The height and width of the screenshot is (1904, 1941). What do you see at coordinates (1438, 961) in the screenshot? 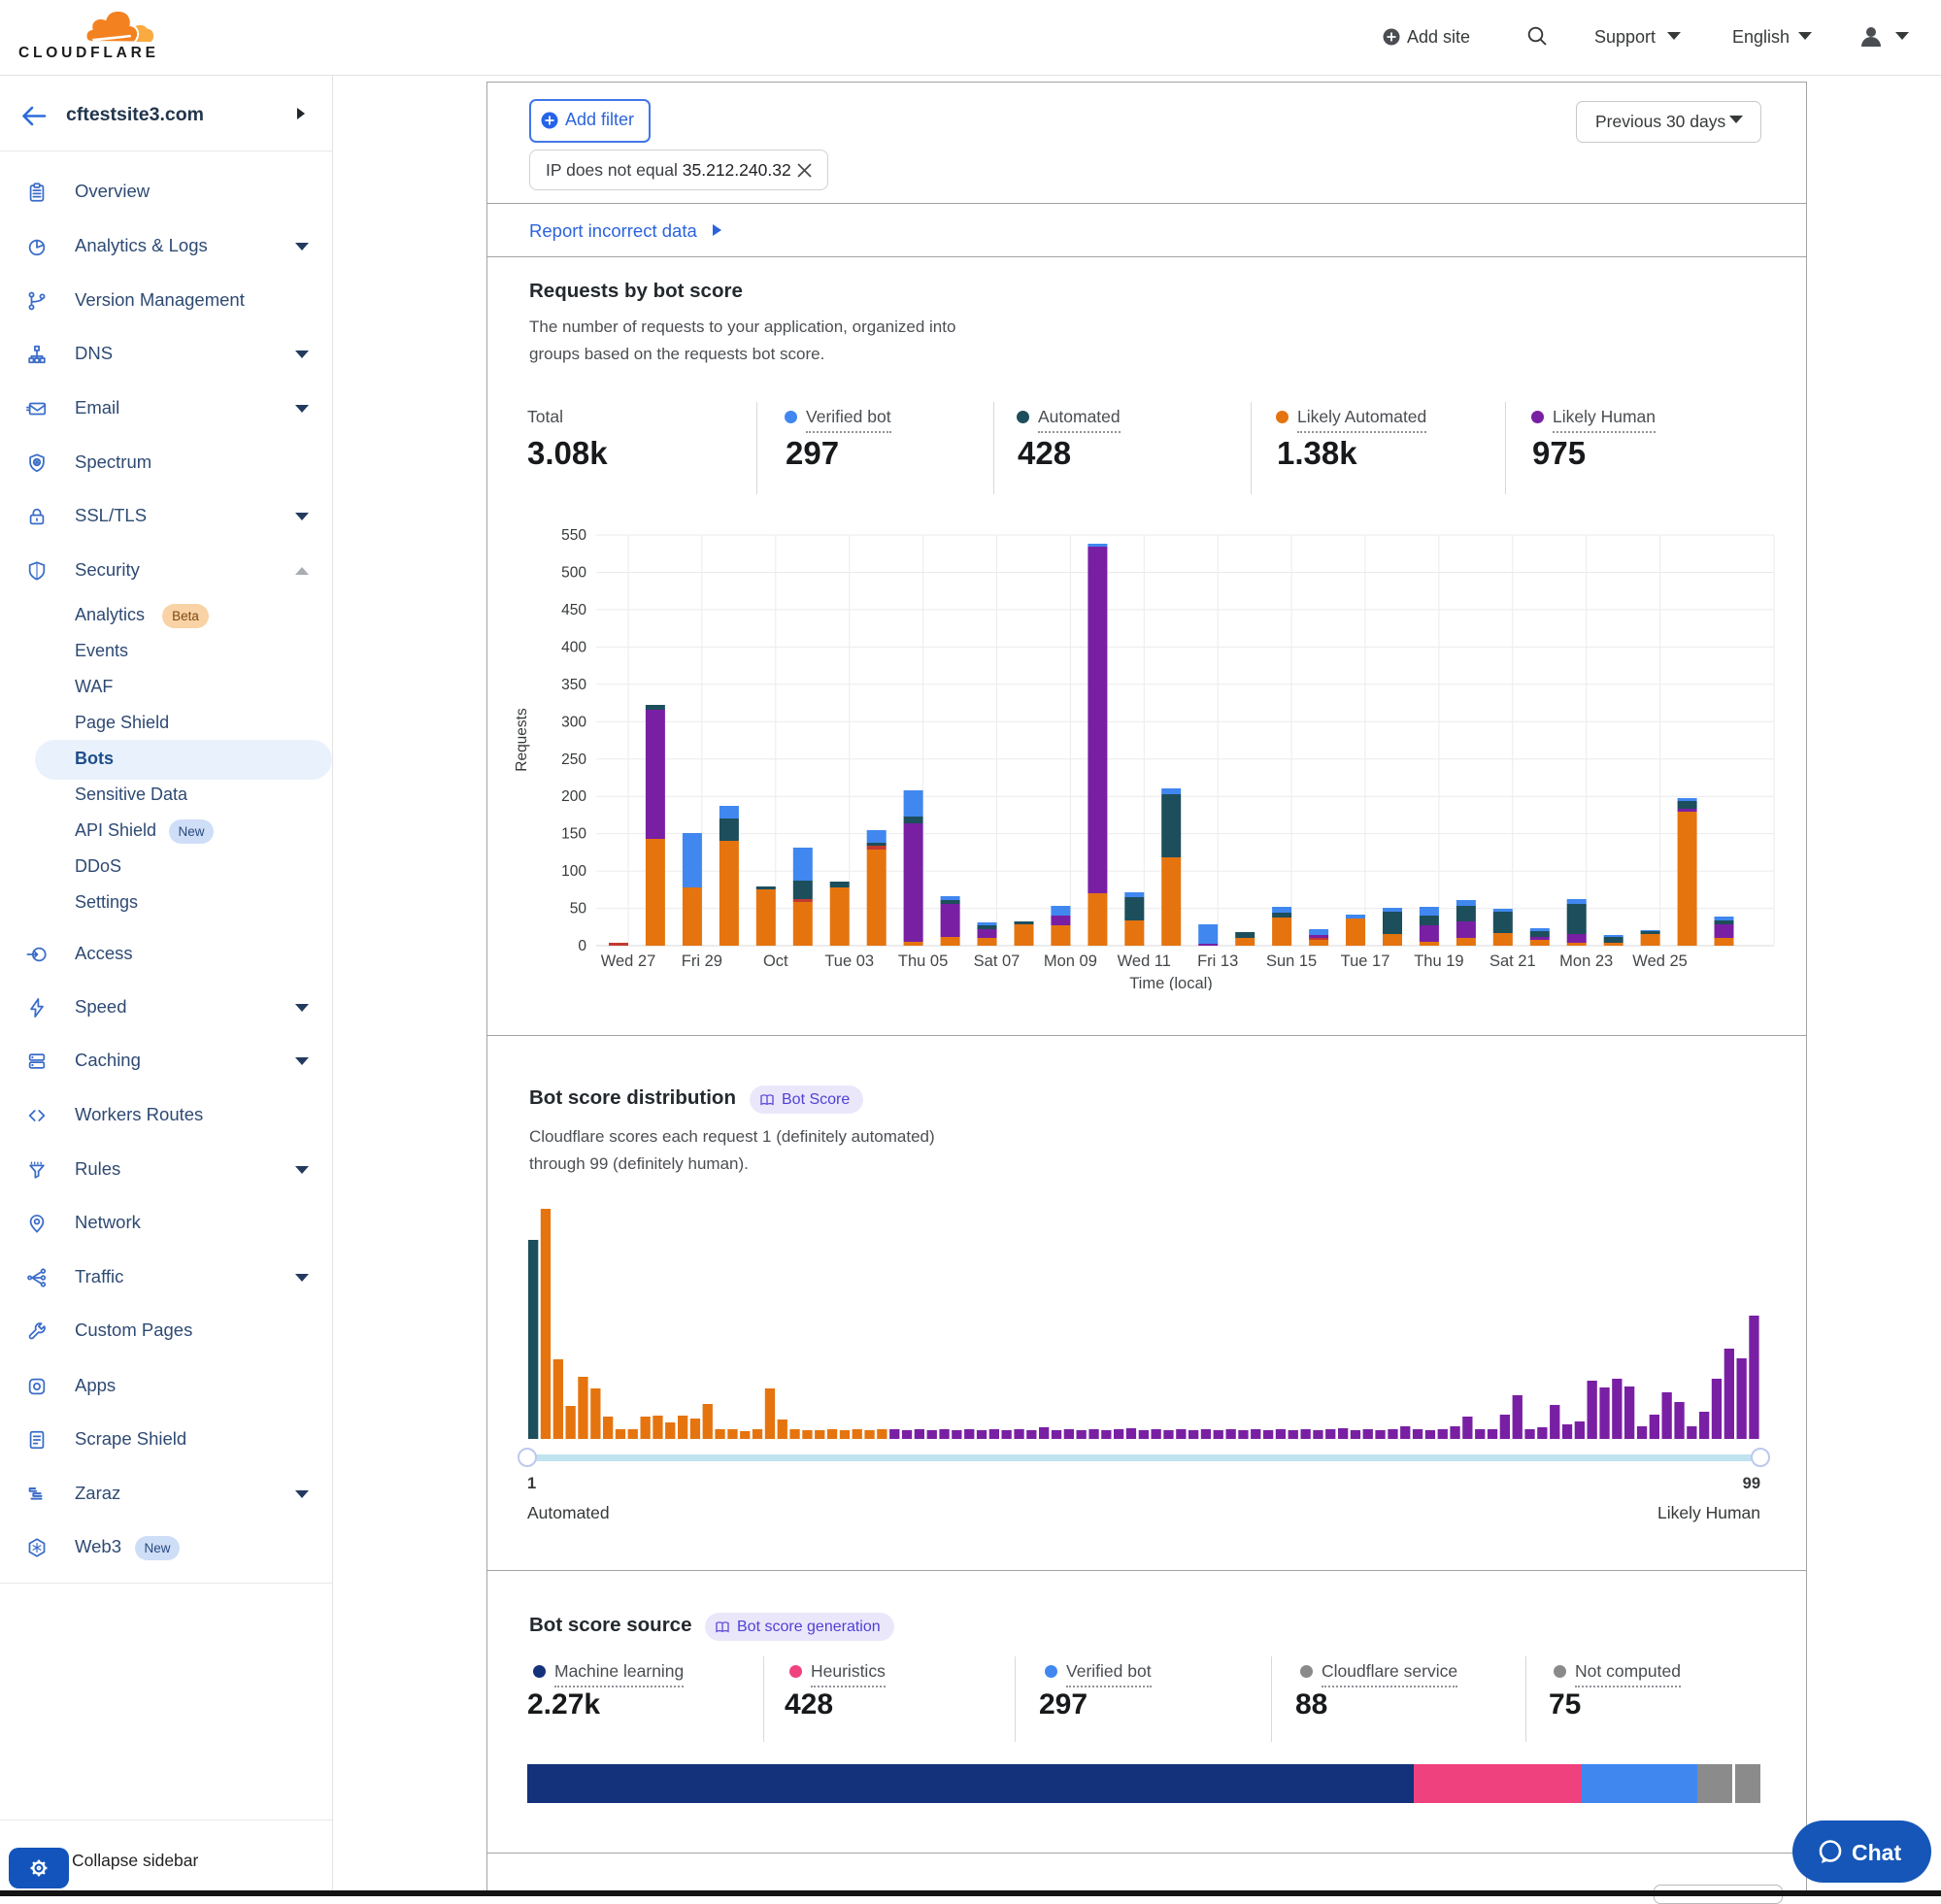
I see `svg-text: Thu 19` at bounding box center [1438, 961].